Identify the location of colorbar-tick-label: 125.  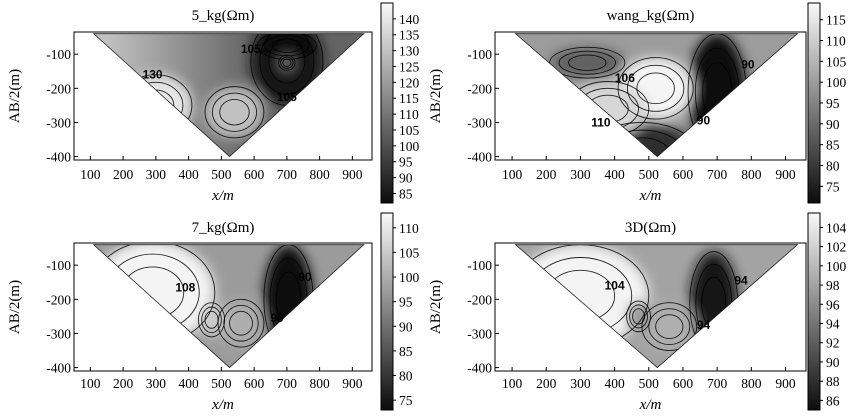
(409, 66).